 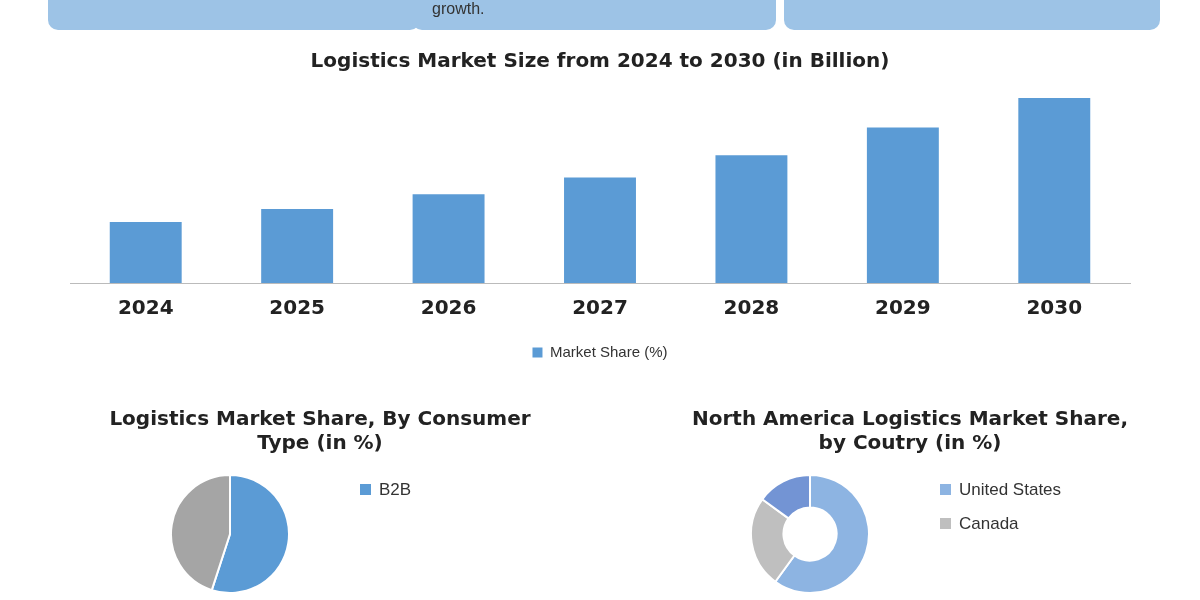 I want to click on text: growth., so click(x=458, y=9).